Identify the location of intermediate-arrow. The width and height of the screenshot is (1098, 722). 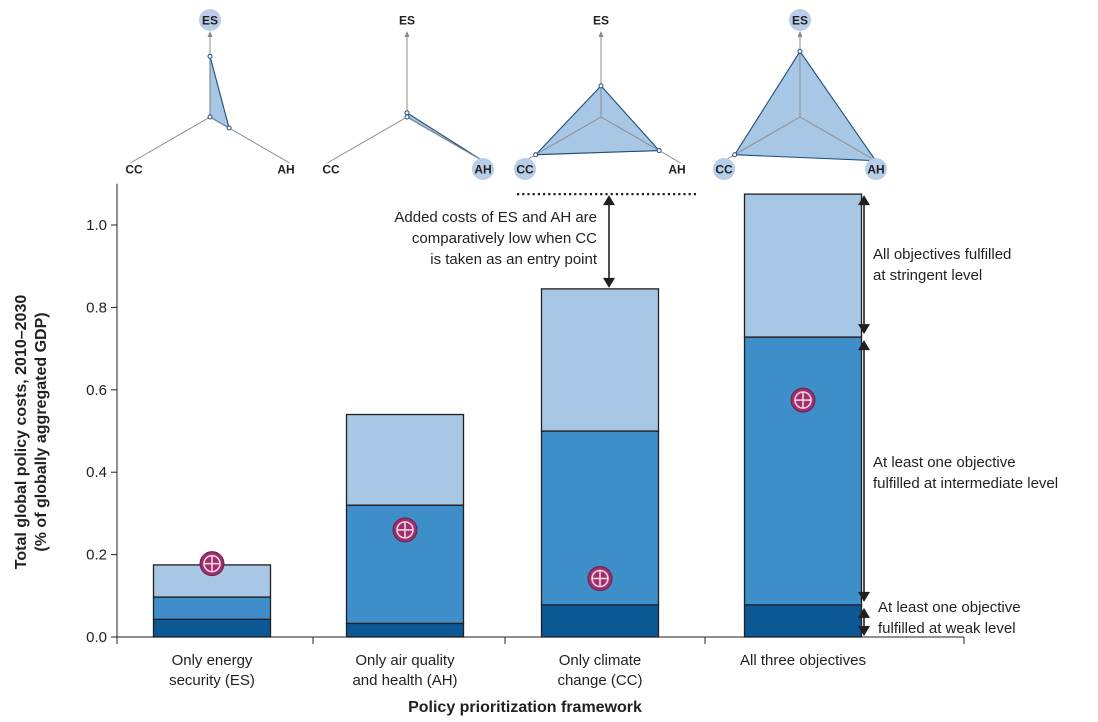
(864, 471).